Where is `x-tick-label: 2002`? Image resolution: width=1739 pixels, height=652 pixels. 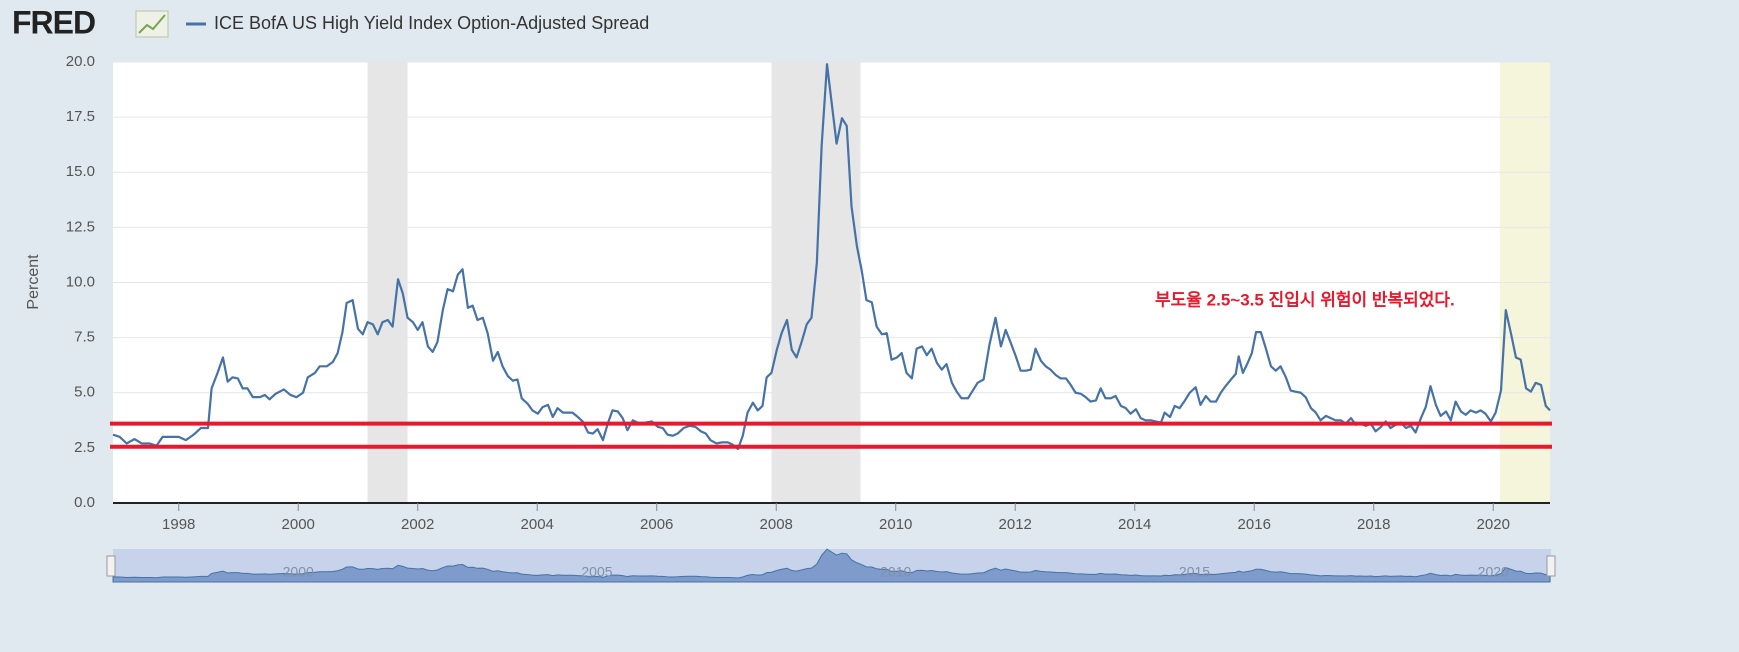
x-tick-label: 2002 is located at coordinates (417, 524).